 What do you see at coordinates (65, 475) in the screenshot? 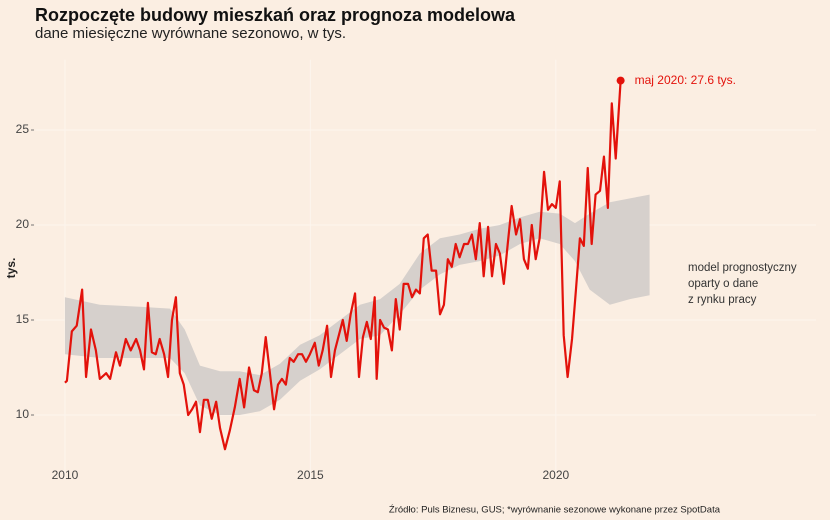
I see `x-tick-label: 2010` at bounding box center [65, 475].